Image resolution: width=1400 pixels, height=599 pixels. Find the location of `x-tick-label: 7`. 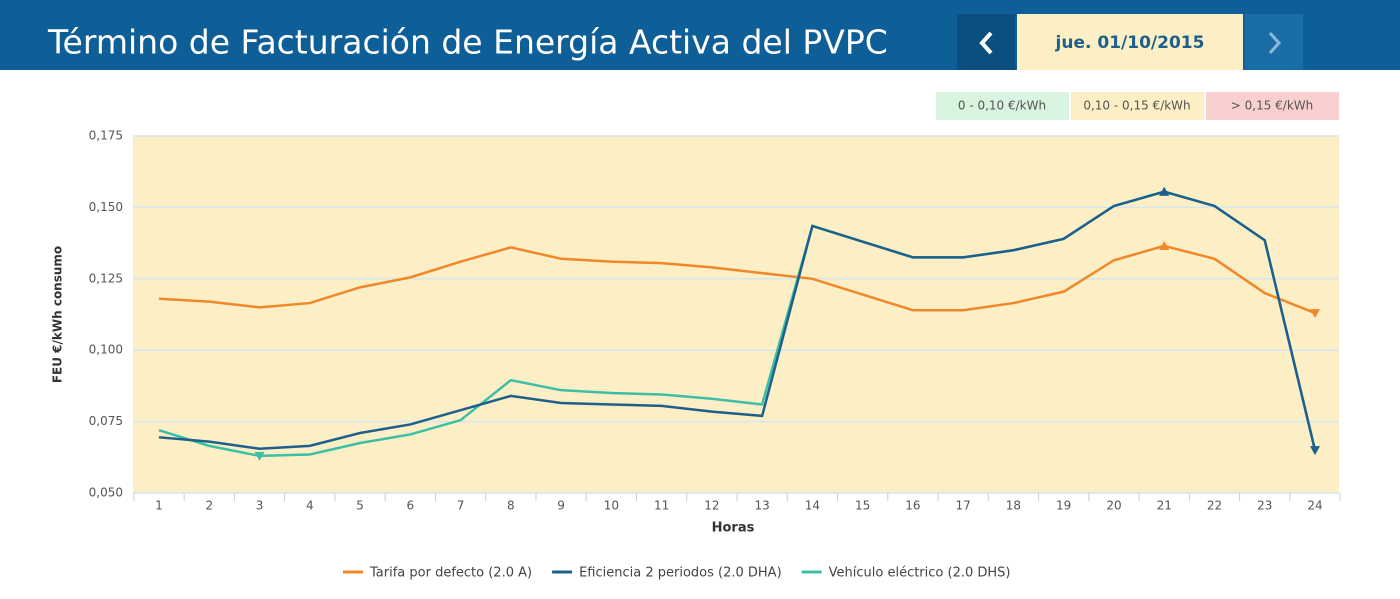

x-tick-label: 7 is located at coordinates (461, 506).